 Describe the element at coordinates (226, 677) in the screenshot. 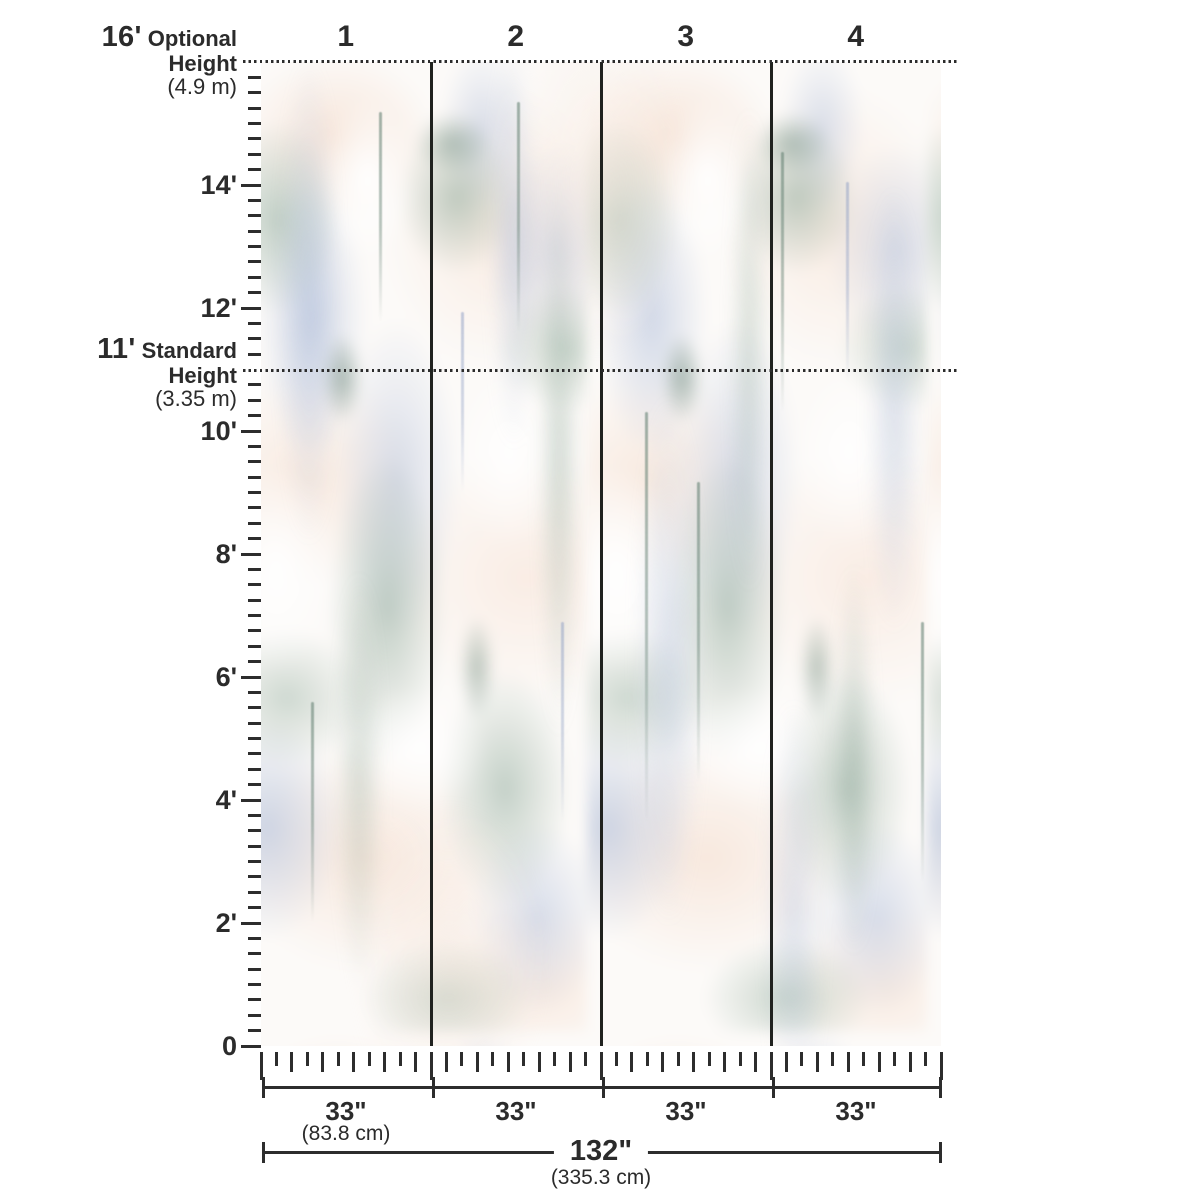

I see `foot-label-6: 6'` at that location.